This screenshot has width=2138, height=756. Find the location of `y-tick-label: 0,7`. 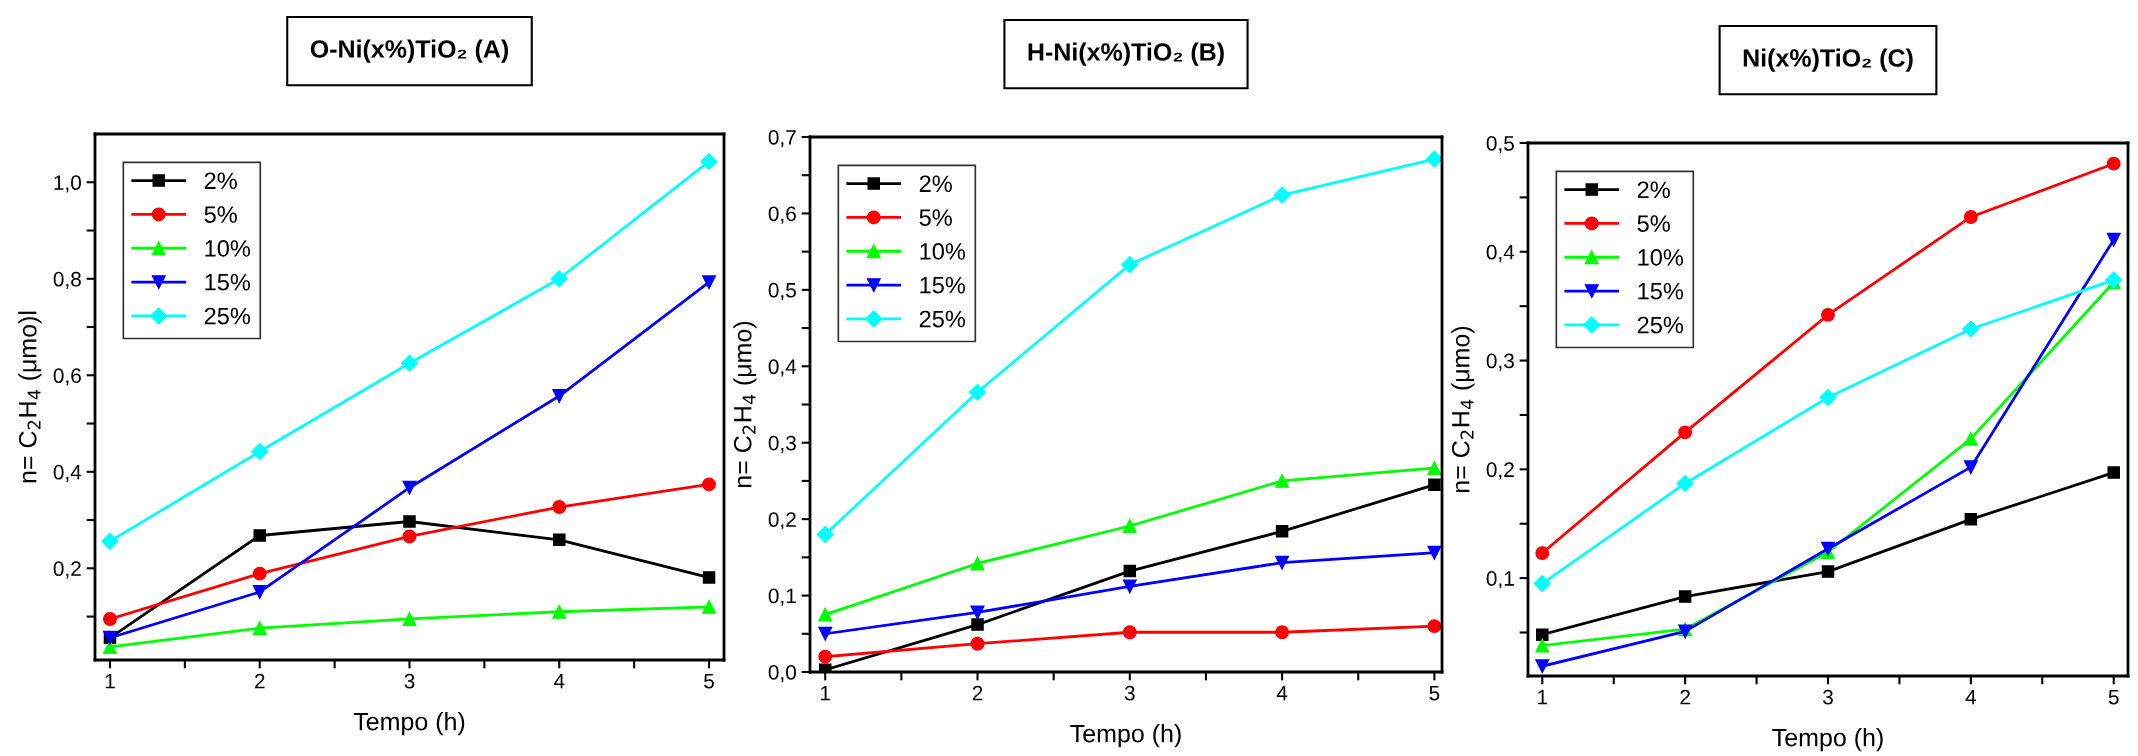

y-tick-label: 0,7 is located at coordinates (782, 139).